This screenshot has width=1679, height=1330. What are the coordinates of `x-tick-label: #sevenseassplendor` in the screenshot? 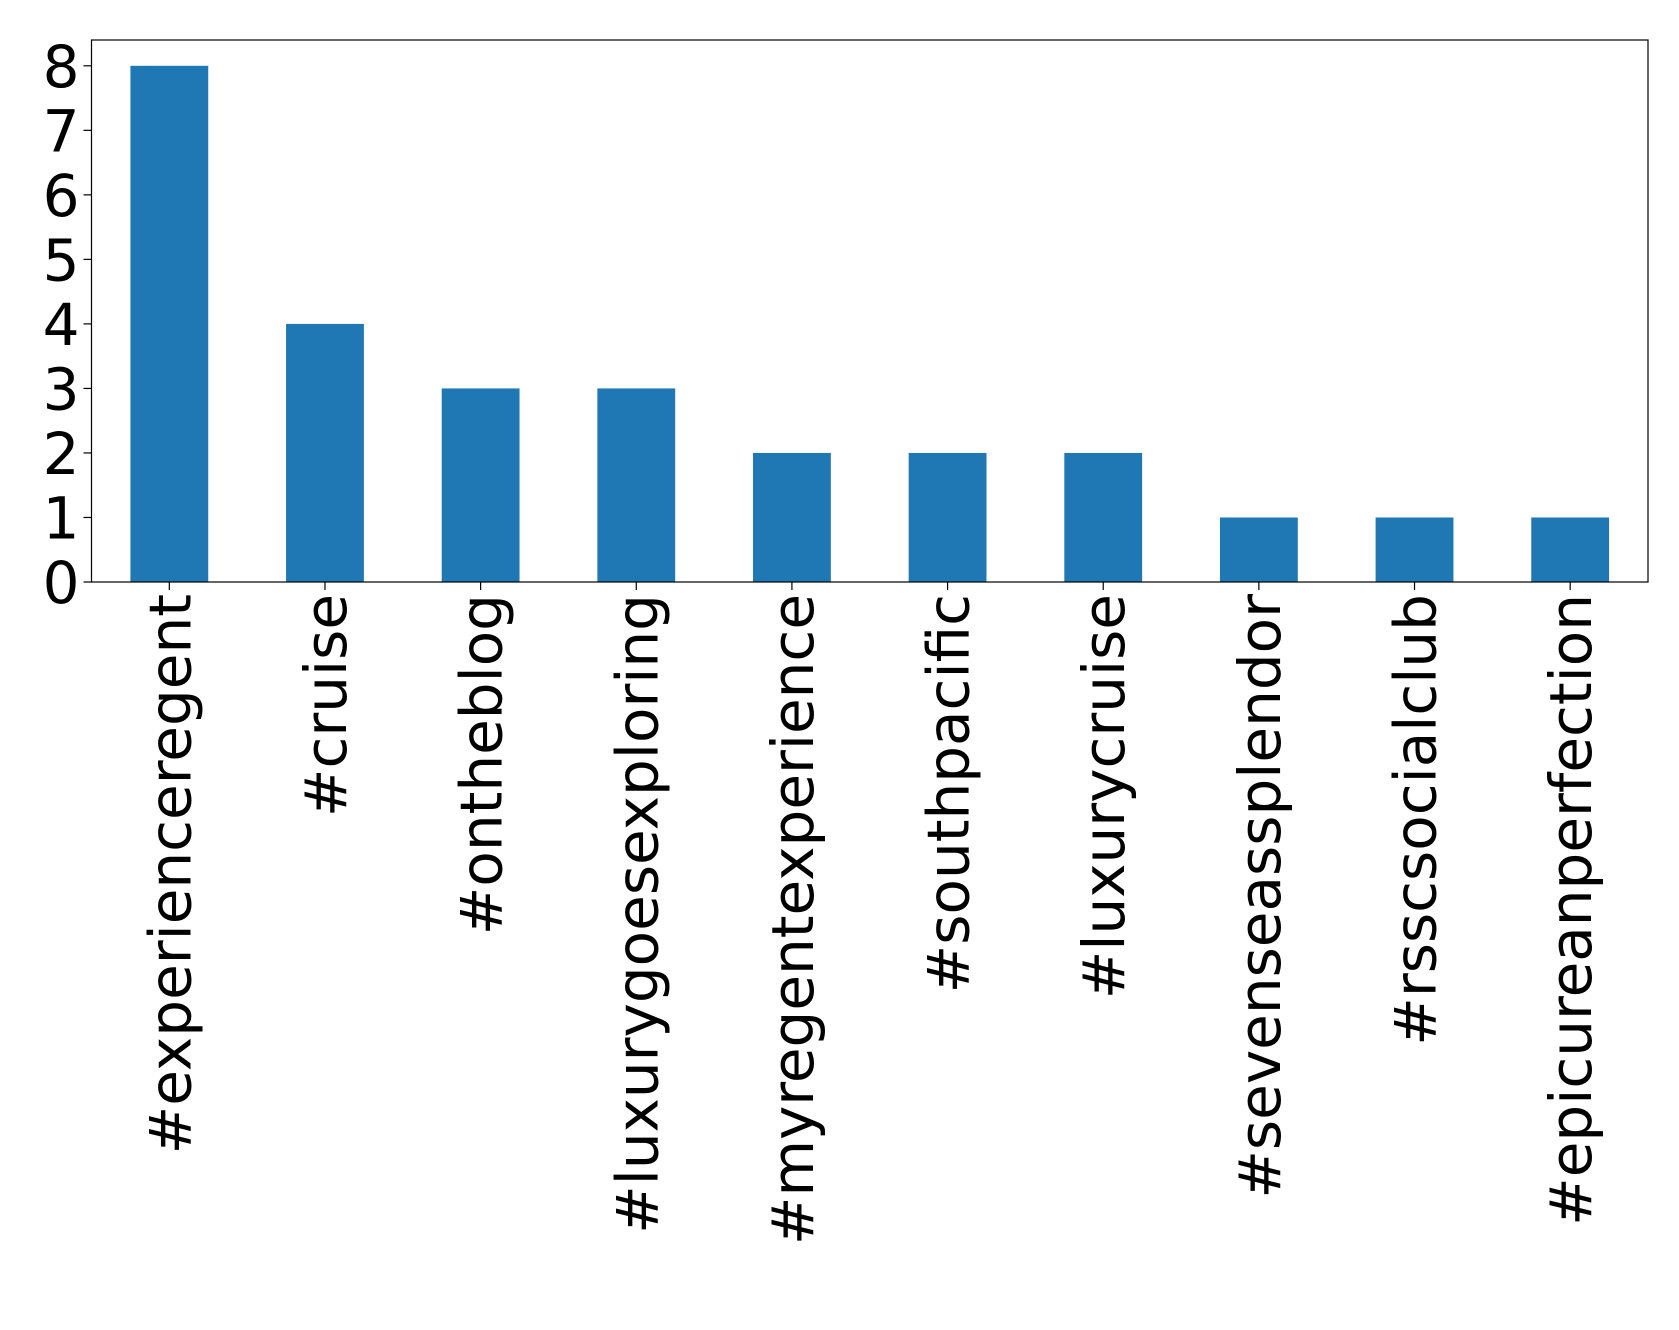 It's located at (1260, 896).